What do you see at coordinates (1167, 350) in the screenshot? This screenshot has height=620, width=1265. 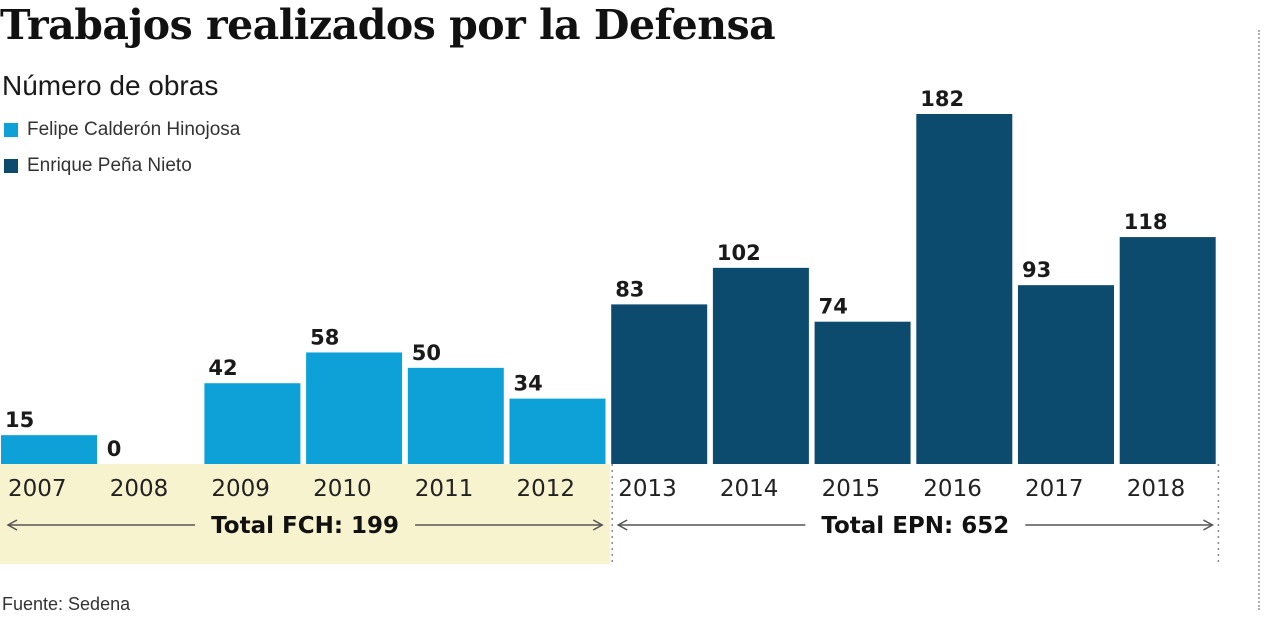 I see `bar-2018` at bounding box center [1167, 350].